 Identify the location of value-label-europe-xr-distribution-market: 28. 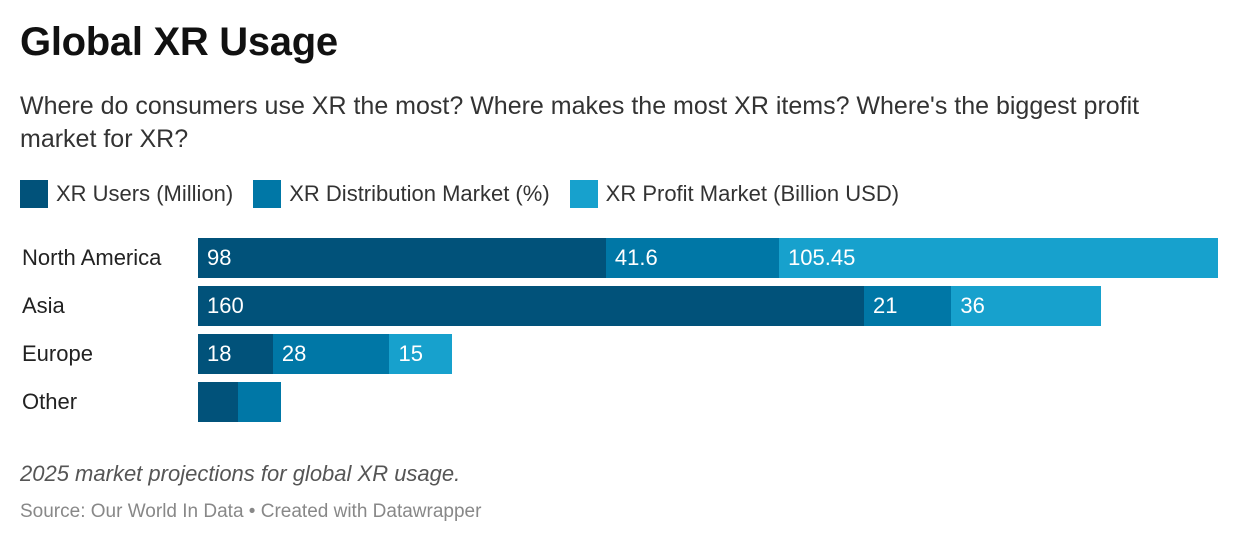
(294, 353).